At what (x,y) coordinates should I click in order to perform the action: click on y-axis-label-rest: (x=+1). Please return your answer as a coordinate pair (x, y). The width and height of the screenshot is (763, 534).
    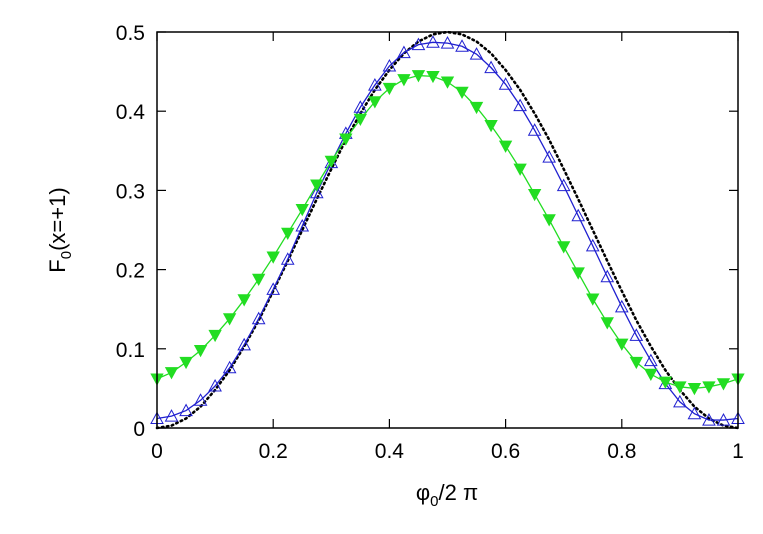
    Looking at the image, I should click on (57, 219).